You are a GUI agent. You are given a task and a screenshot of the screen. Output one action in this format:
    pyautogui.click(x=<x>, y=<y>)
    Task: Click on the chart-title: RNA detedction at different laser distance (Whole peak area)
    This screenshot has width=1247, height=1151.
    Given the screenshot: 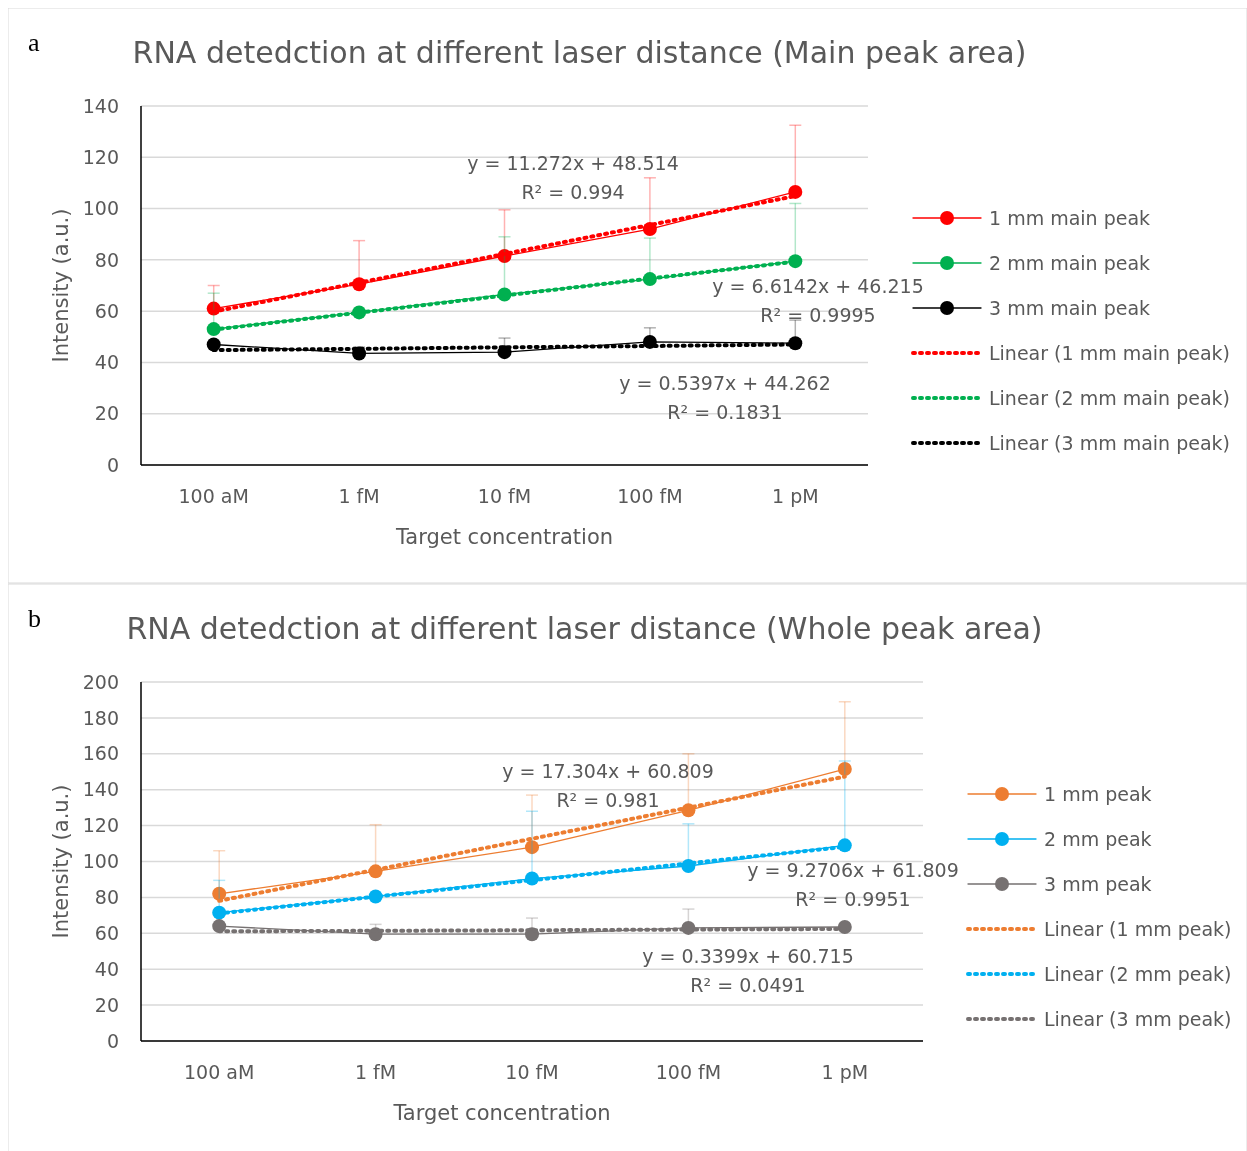 What is the action you would take?
    pyautogui.click(x=584, y=628)
    